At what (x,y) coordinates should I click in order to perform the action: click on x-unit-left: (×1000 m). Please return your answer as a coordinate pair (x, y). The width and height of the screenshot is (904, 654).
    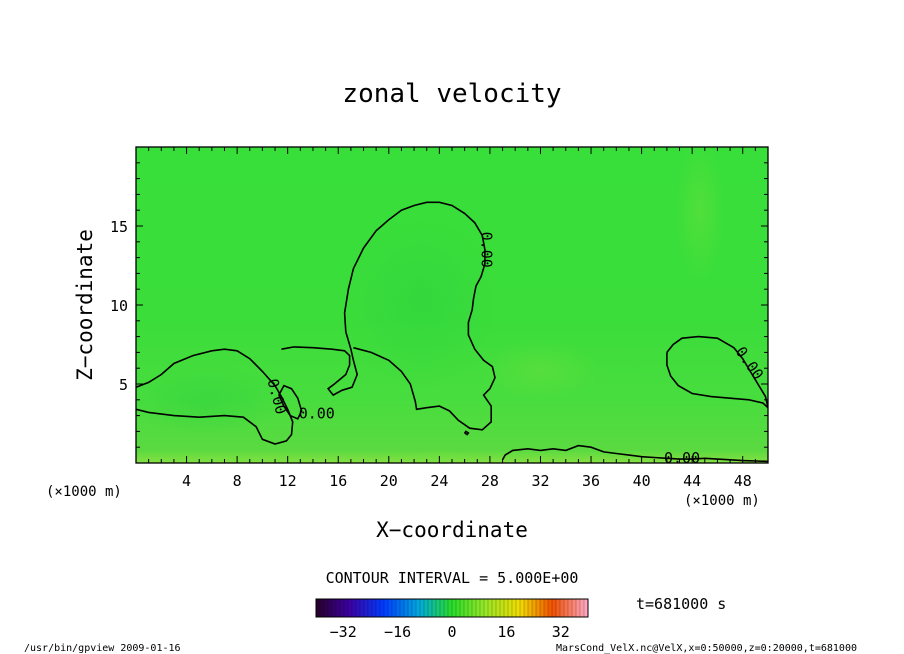
    Looking at the image, I should click on (84, 492).